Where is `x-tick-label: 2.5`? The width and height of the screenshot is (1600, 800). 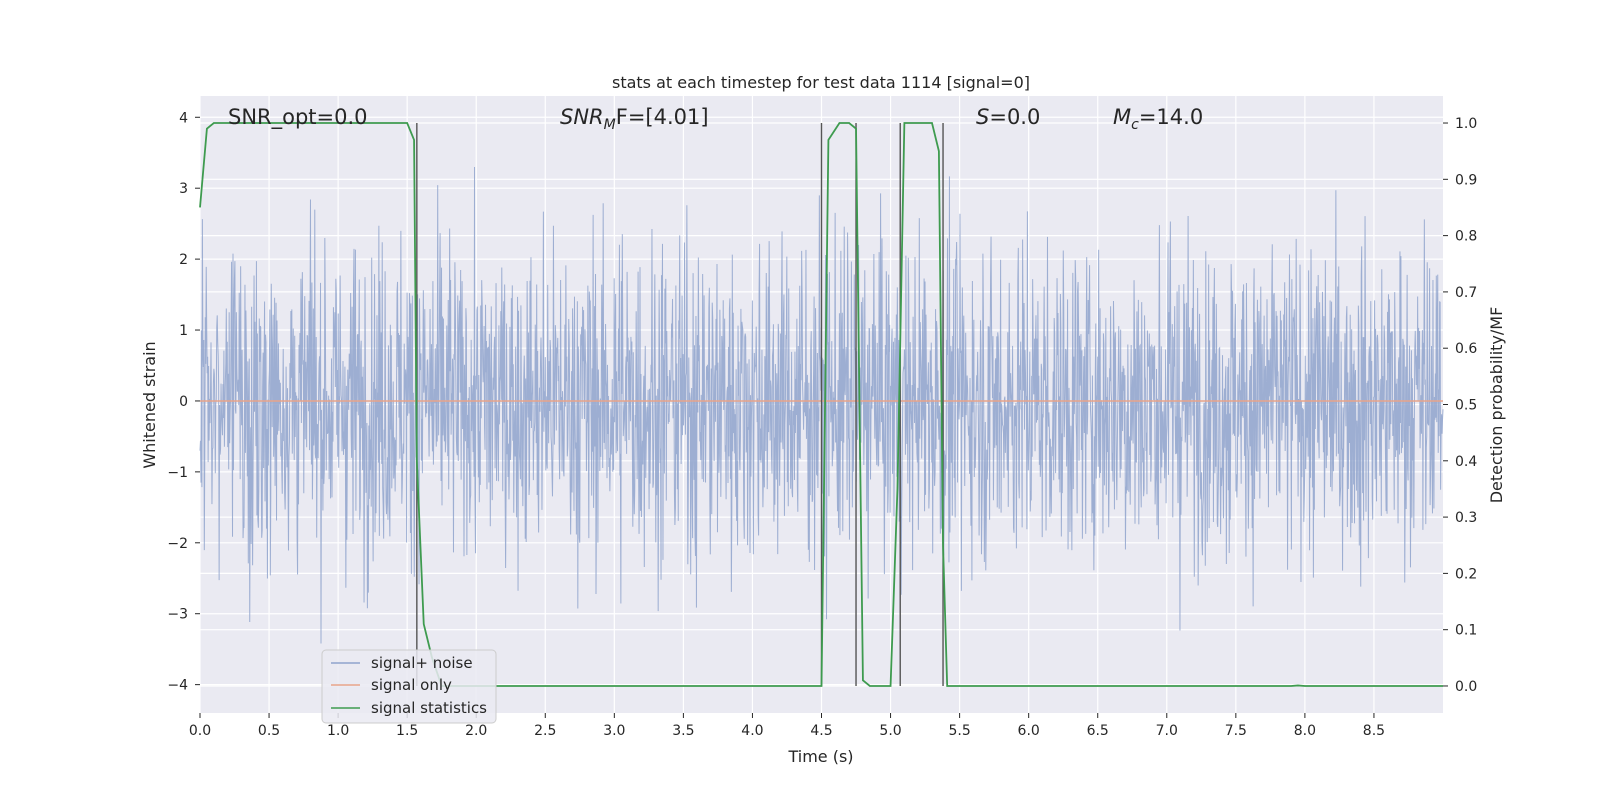 x-tick-label: 2.5 is located at coordinates (545, 731).